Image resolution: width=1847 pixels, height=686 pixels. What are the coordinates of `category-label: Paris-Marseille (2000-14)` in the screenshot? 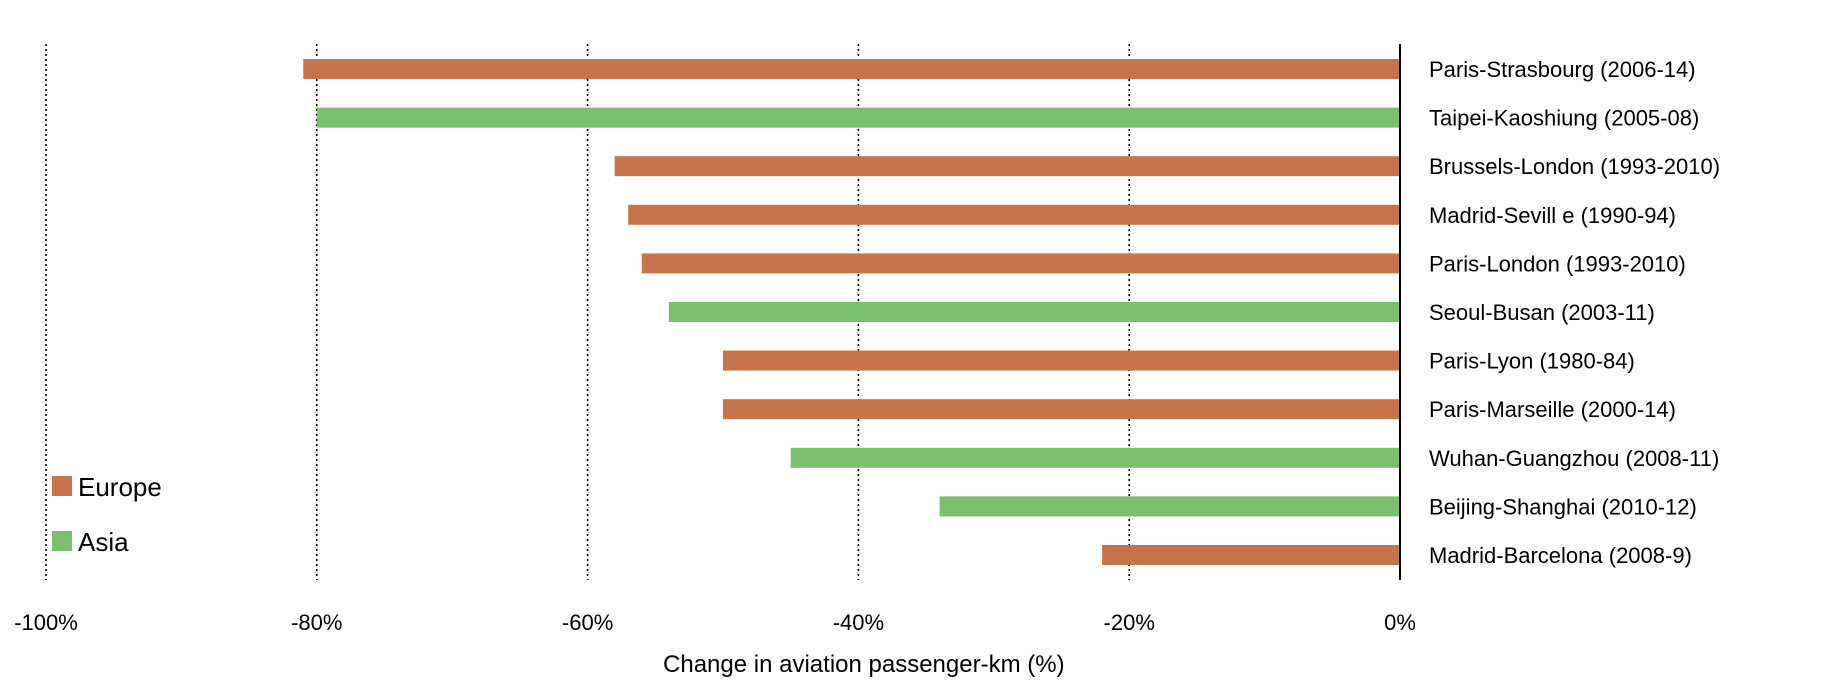 It's located at (1552, 409).